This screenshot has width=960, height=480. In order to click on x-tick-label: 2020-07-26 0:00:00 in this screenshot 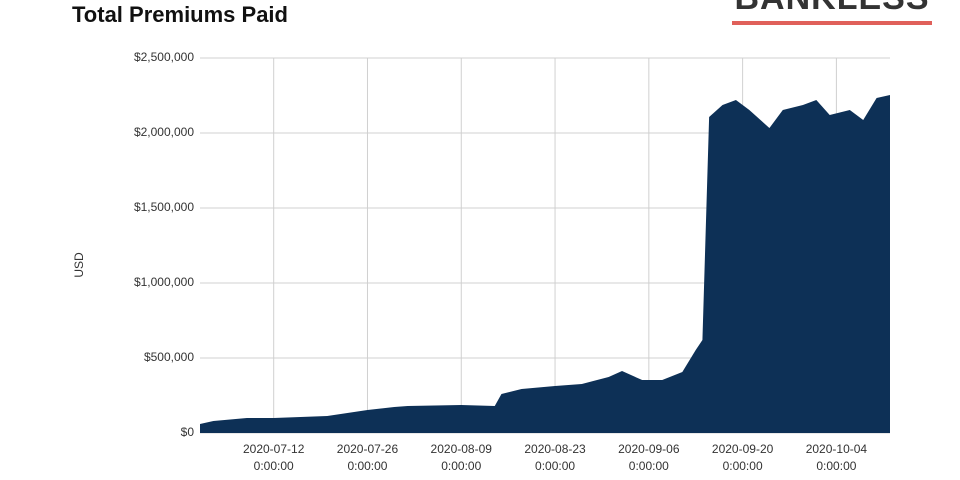, I will do `click(367, 457)`.